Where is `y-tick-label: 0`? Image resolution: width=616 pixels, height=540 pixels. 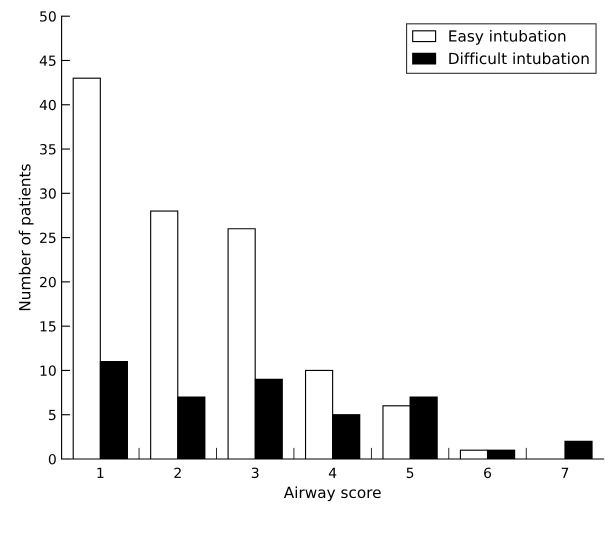 y-tick-label: 0 is located at coordinates (52, 459).